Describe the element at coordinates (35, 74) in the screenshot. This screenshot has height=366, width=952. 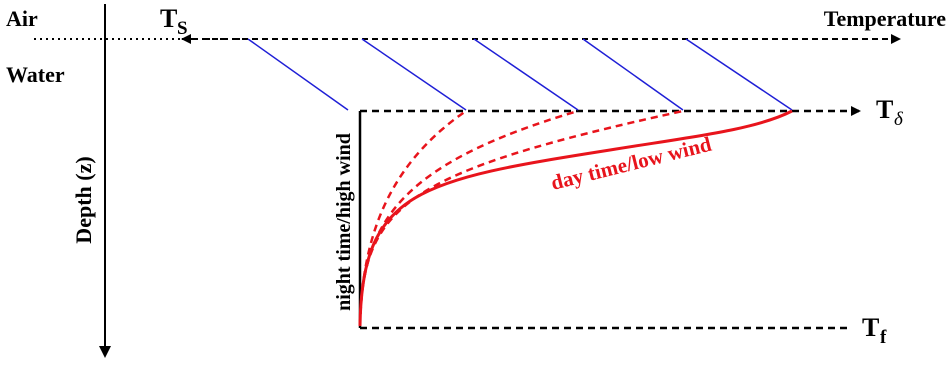
I see `water-label: Water` at that location.